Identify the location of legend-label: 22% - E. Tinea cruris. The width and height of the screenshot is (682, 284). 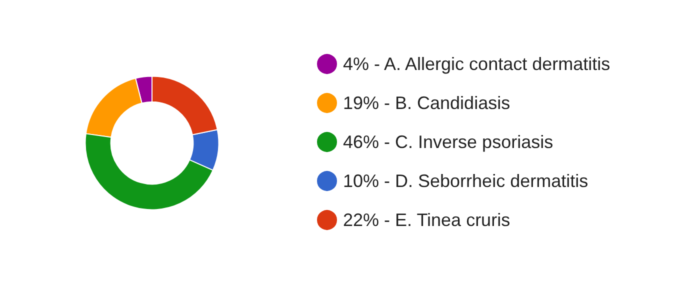
(426, 220).